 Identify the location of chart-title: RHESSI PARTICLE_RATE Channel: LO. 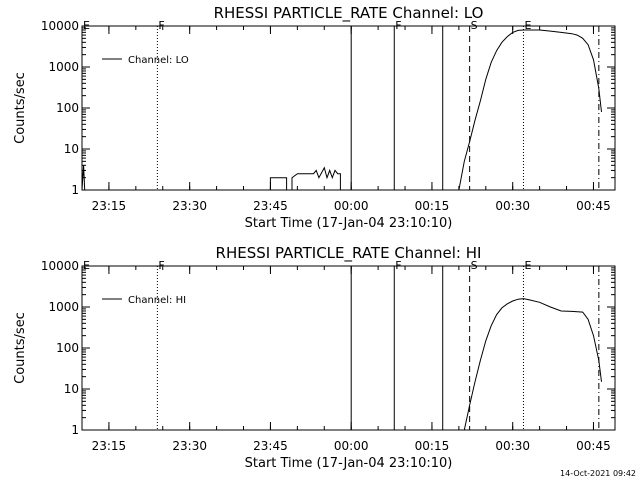
(349, 13).